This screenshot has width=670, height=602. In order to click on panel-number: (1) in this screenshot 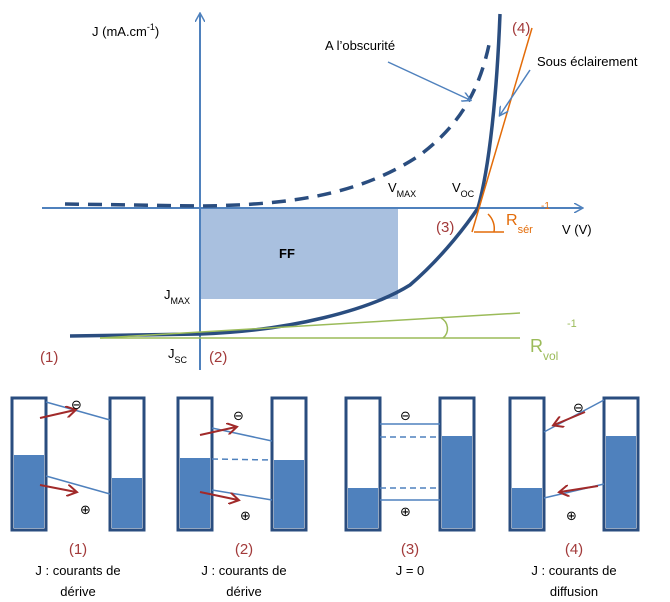, I will do `click(78, 549)`.